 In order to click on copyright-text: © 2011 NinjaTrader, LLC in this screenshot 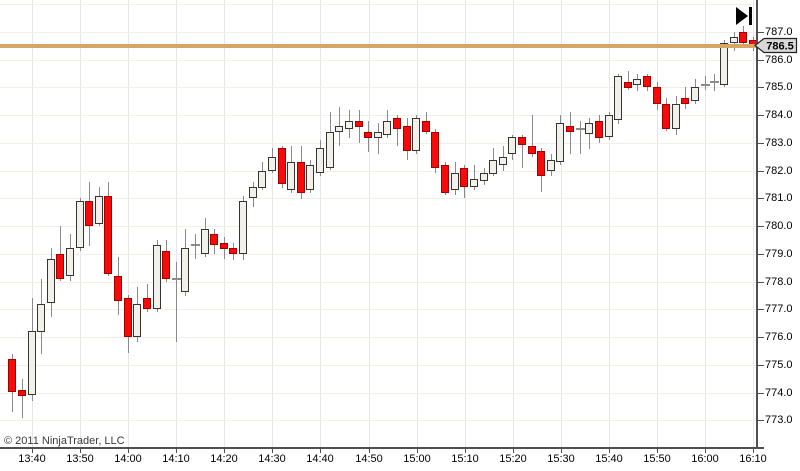, I will do `click(64, 441)`.